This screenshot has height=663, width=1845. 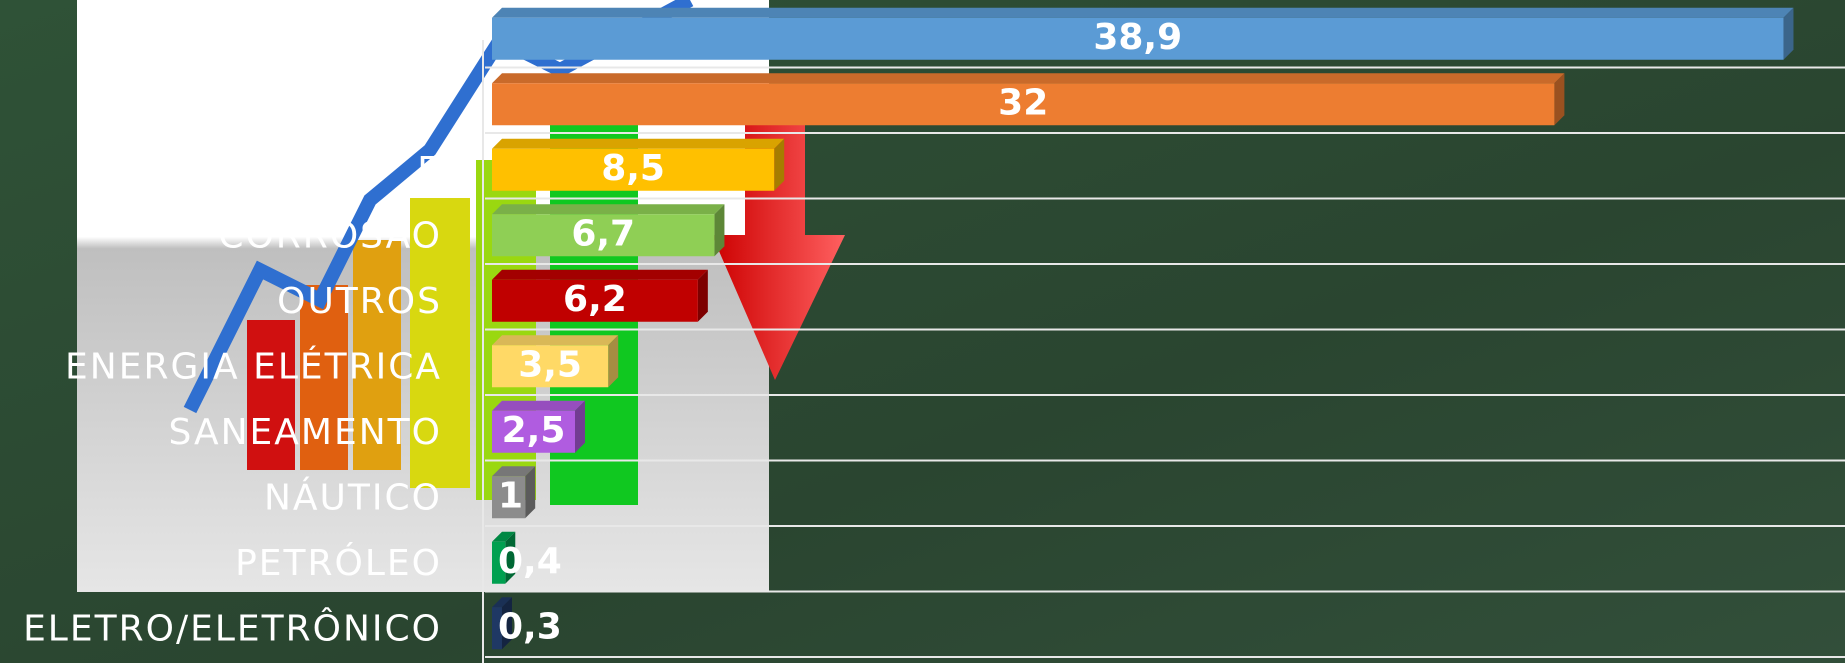 I want to click on category-label: ENERGIA ELÉTRICA, so click(x=253, y=366).